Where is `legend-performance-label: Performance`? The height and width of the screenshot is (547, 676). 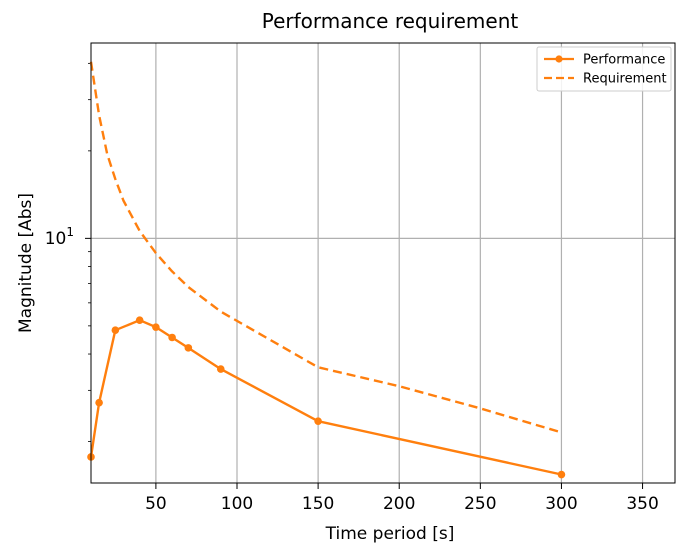
legend-performance-label: Performance is located at coordinates (624, 60).